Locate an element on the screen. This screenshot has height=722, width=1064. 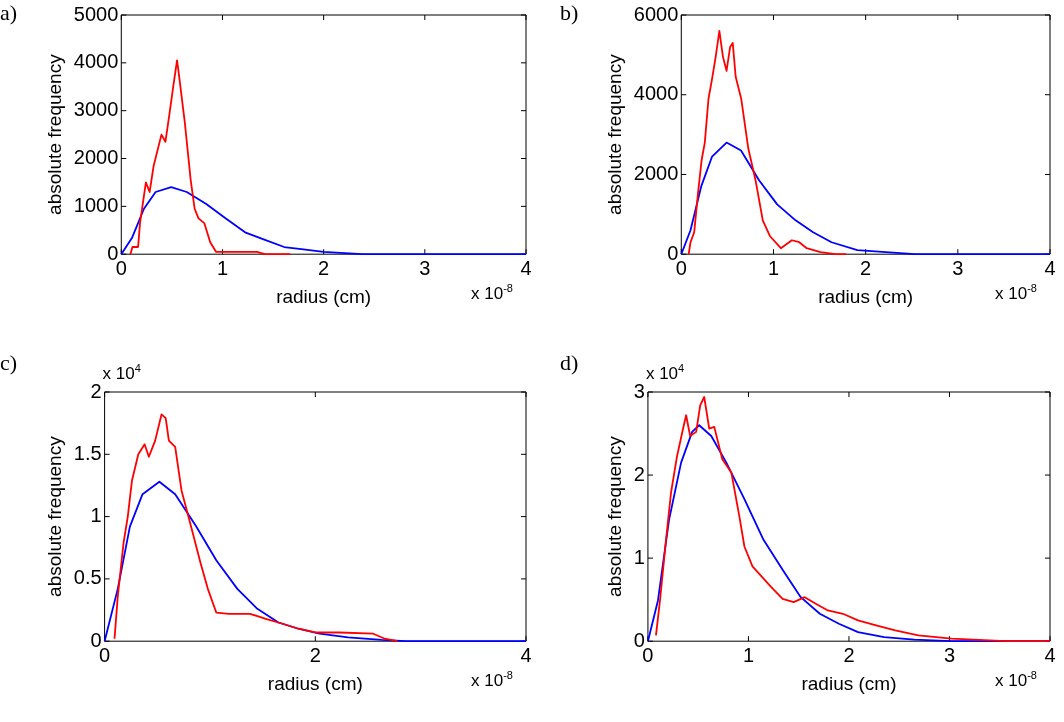
chart-title: a) is located at coordinates (9, 13).